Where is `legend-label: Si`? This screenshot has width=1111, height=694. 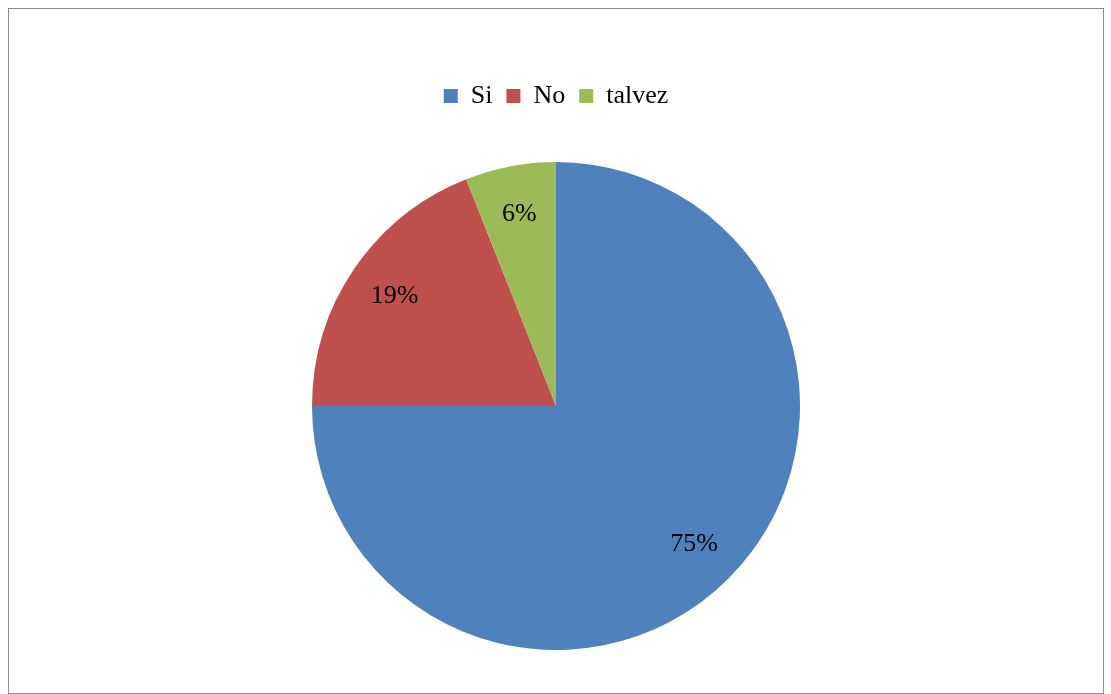
legend-label: Si is located at coordinates (481, 94).